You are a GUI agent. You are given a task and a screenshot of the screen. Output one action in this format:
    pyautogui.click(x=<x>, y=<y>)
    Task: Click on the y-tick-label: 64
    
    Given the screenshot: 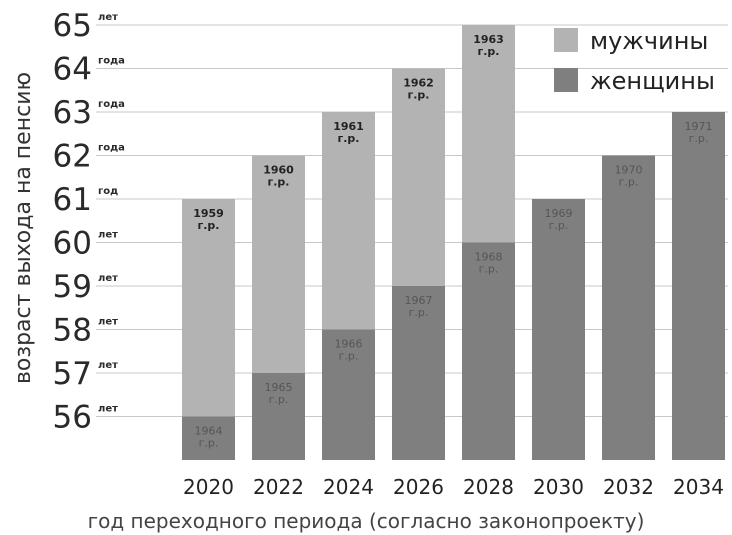 What is the action you would take?
    pyautogui.click(x=72, y=70)
    